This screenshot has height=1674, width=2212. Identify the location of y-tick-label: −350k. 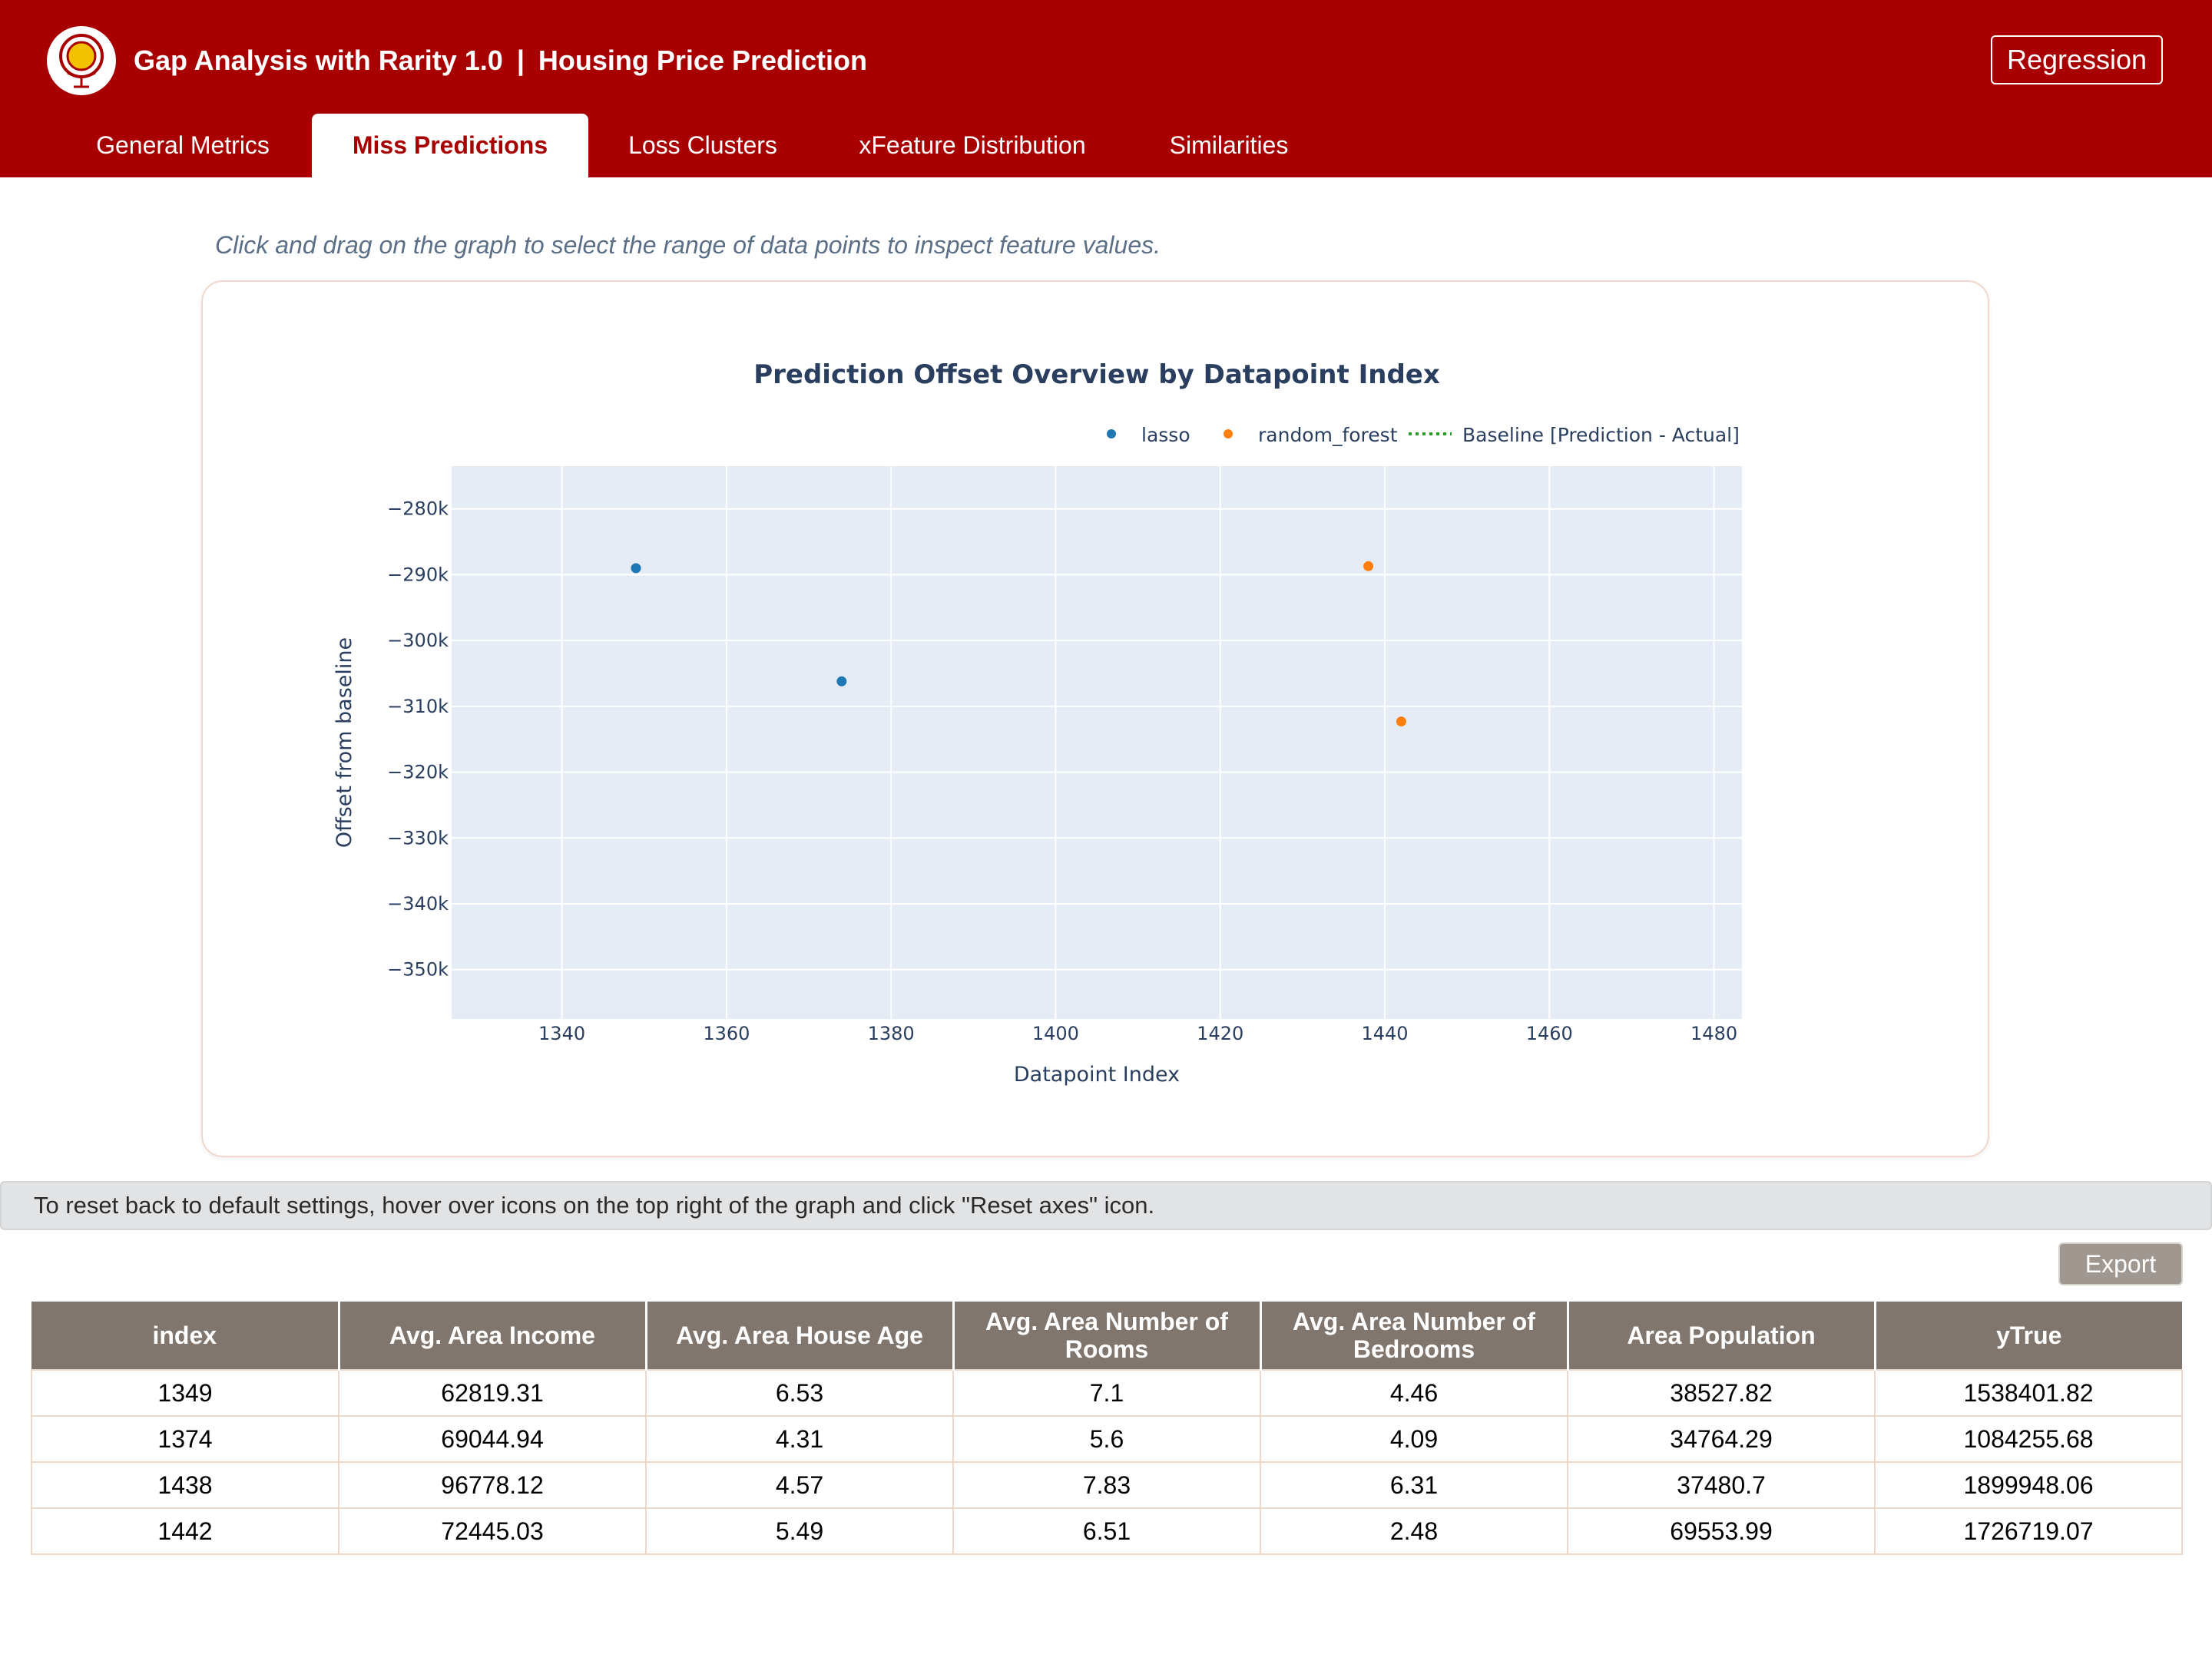
(418, 970).